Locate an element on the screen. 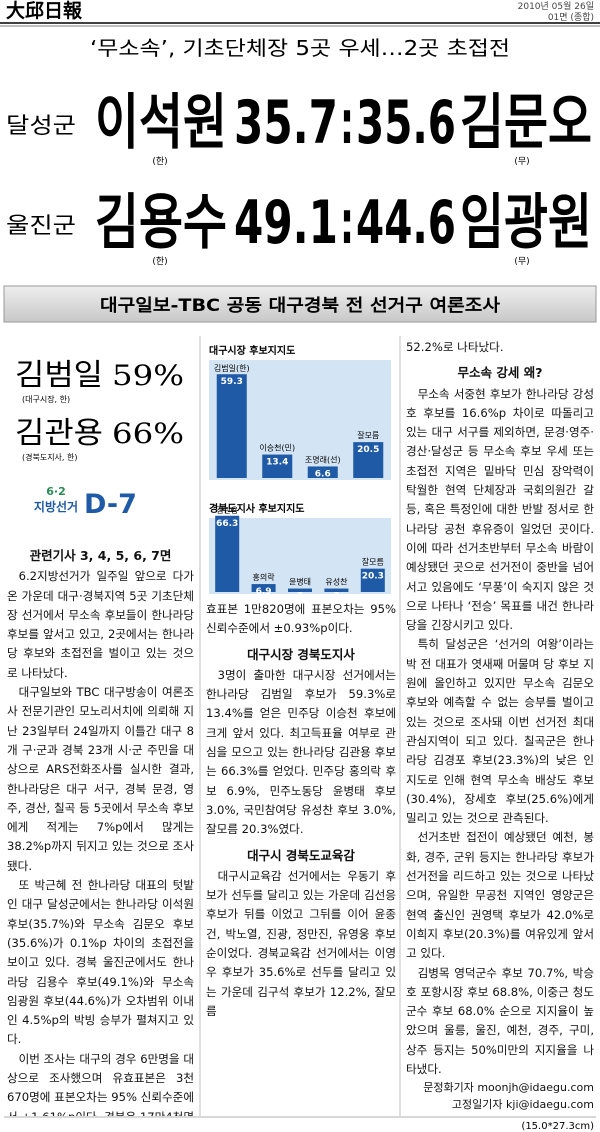  candidate-name: 이석원 is located at coordinates (161, 123).